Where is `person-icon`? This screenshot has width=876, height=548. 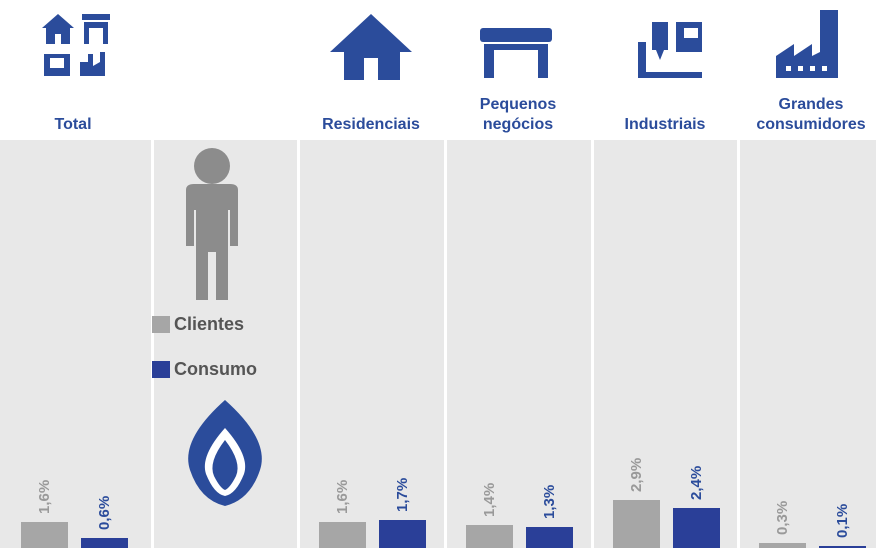
person-icon is located at coordinates (212, 224).